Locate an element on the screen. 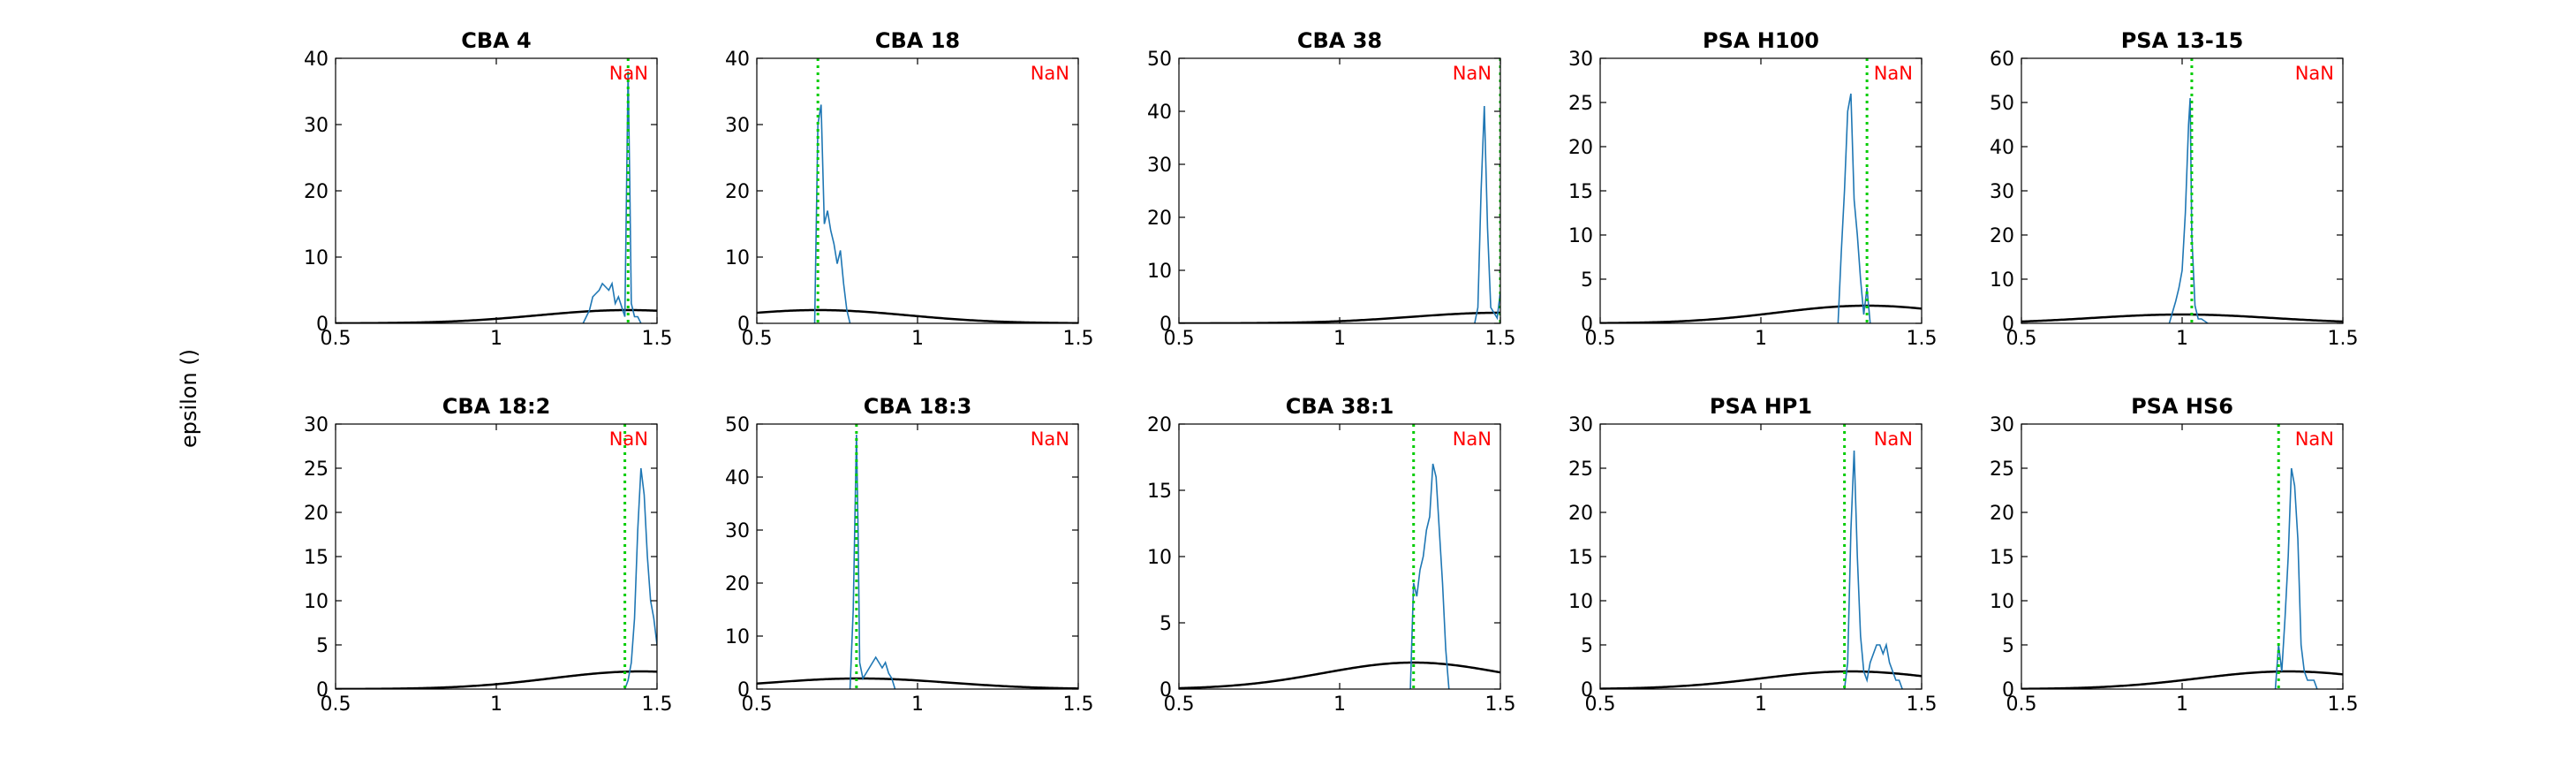 This screenshot has height=773, width=2576. subplot-8: 0 5 10 15 20 0.5 1 1.5 CBA 38:1 NaN is located at coordinates (1331, 555).